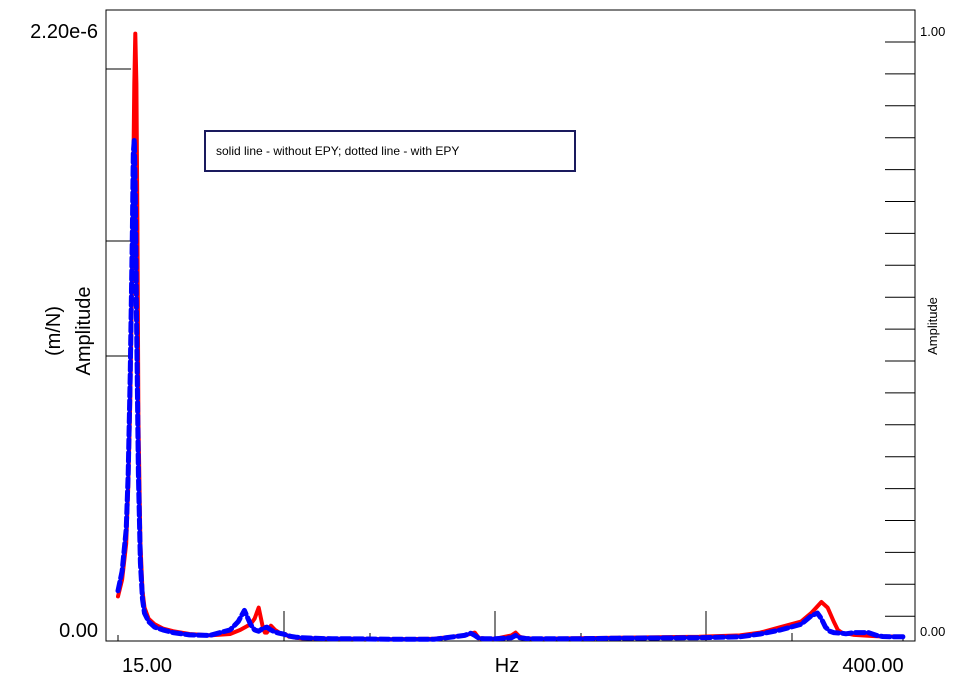  Describe the element at coordinates (507, 666) in the screenshot. I see `x-axis-title: Hz` at that location.